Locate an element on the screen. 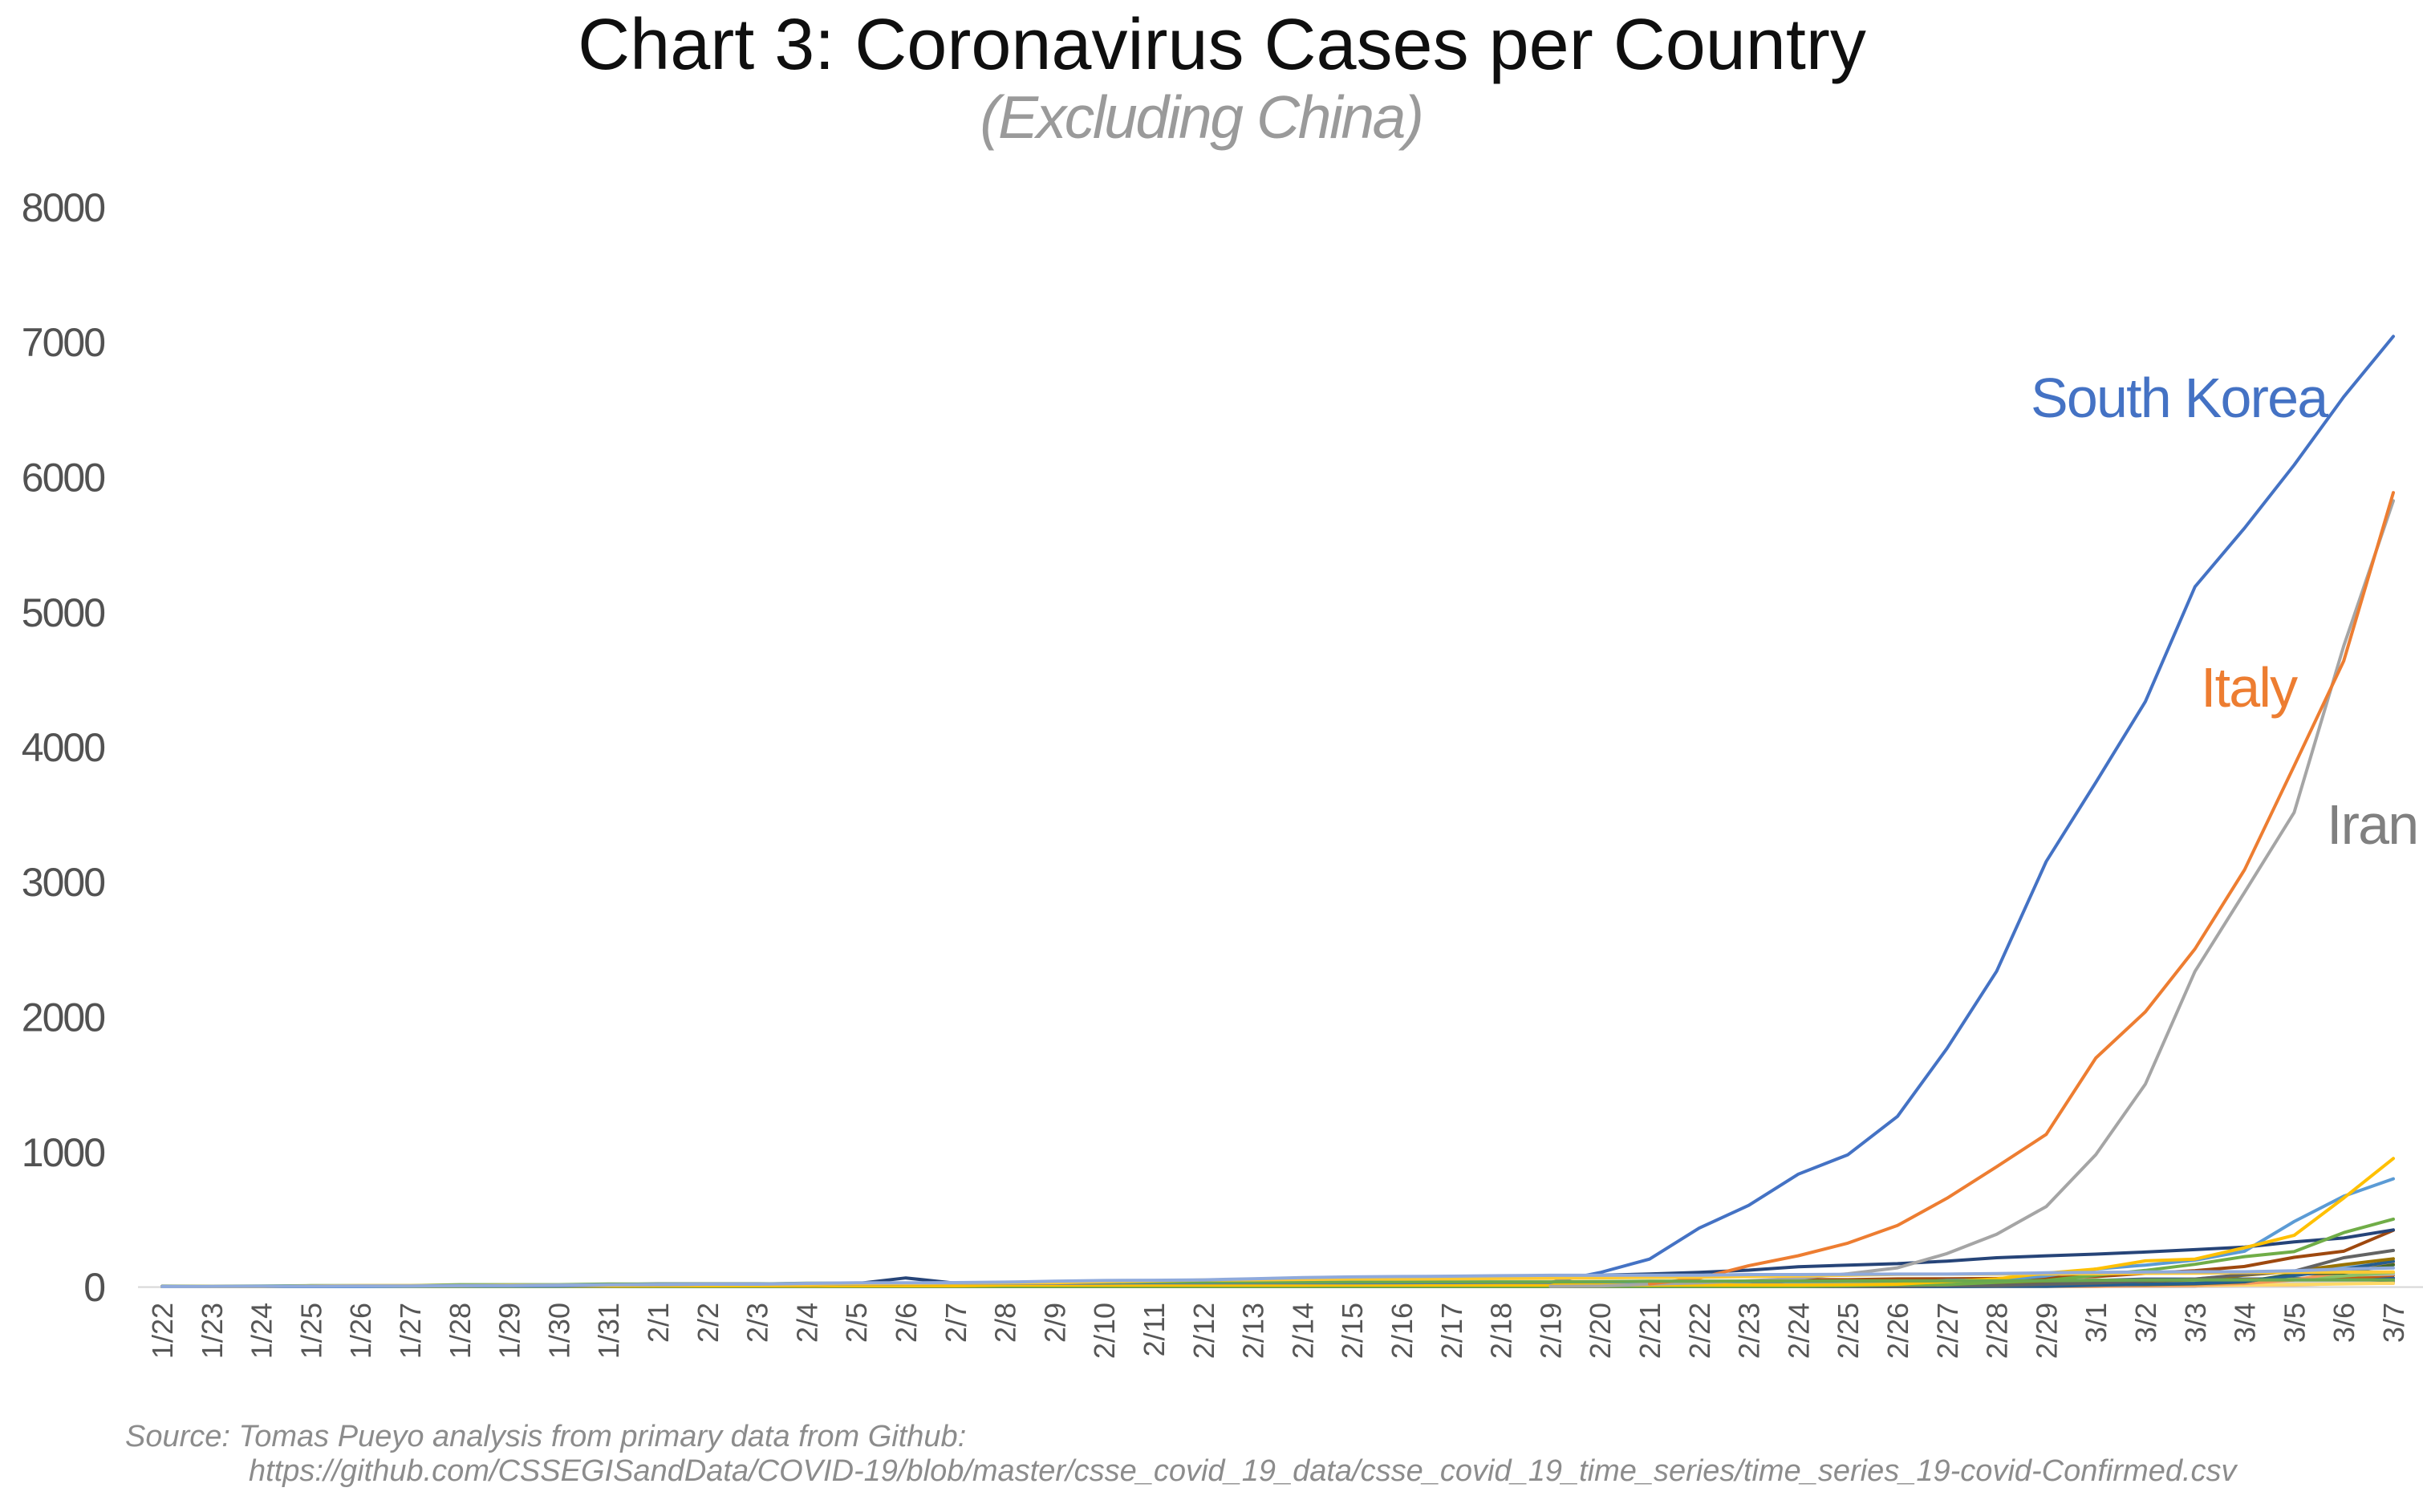 This screenshot has height=1512, width=2423. svg-text: 2/18 is located at coordinates (1501, 1331).